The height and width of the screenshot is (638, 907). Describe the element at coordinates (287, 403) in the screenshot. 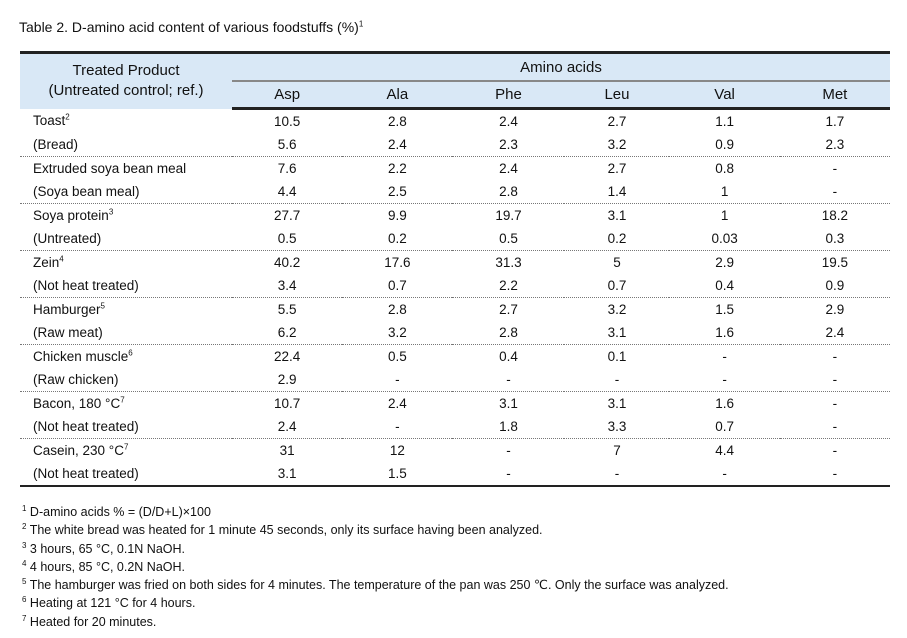

I see `cell-value: 10.7` at that location.